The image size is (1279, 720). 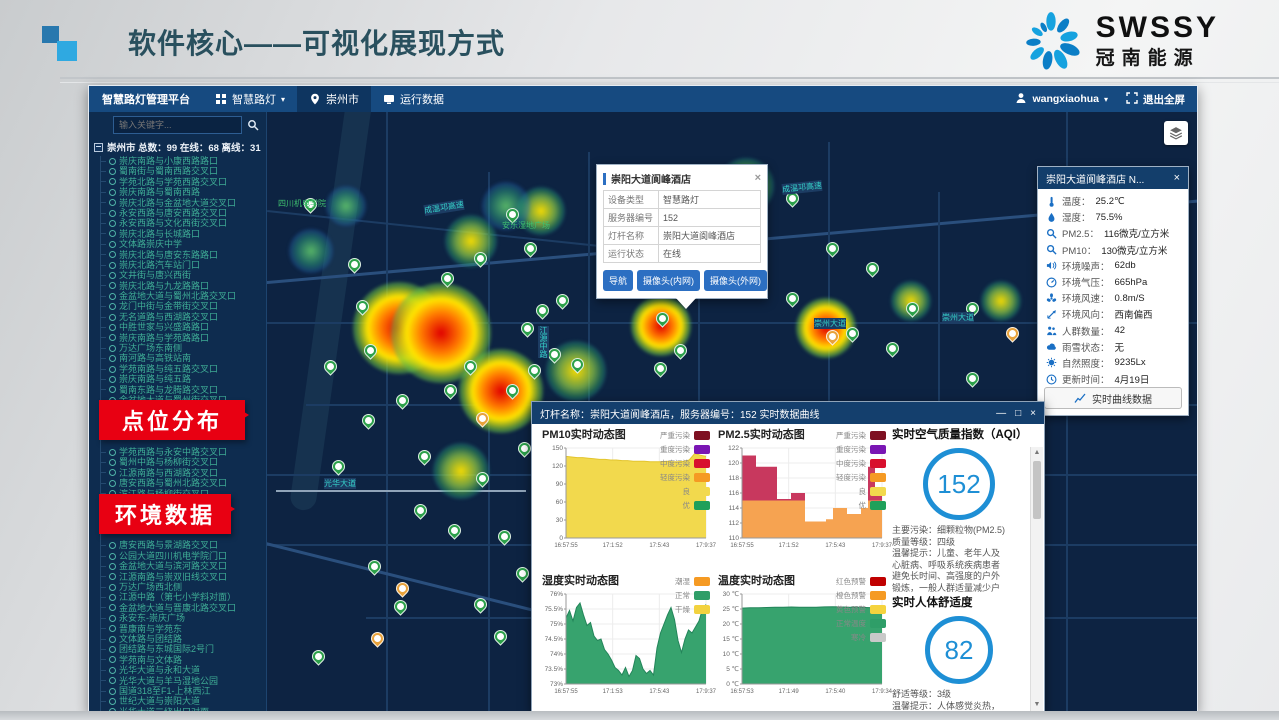 I want to click on sidebar-item: 学苑南路与纯五路交叉口, so click(x=183, y=369).